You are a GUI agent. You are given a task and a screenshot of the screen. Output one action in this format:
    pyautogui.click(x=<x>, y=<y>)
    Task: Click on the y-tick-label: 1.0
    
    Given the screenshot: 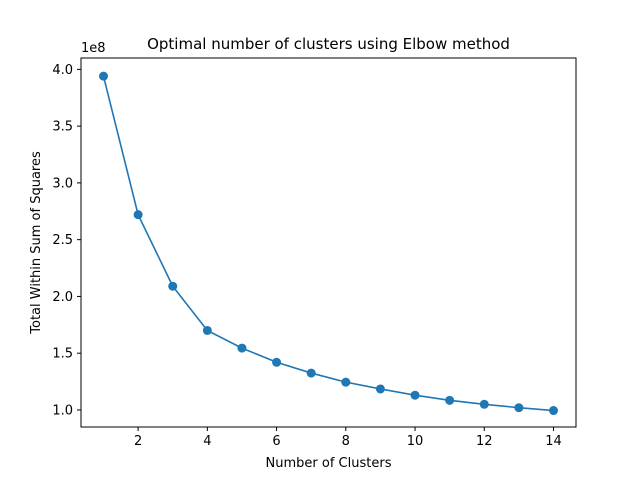 What is the action you would take?
    pyautogui.click(x=62, y=410)
    